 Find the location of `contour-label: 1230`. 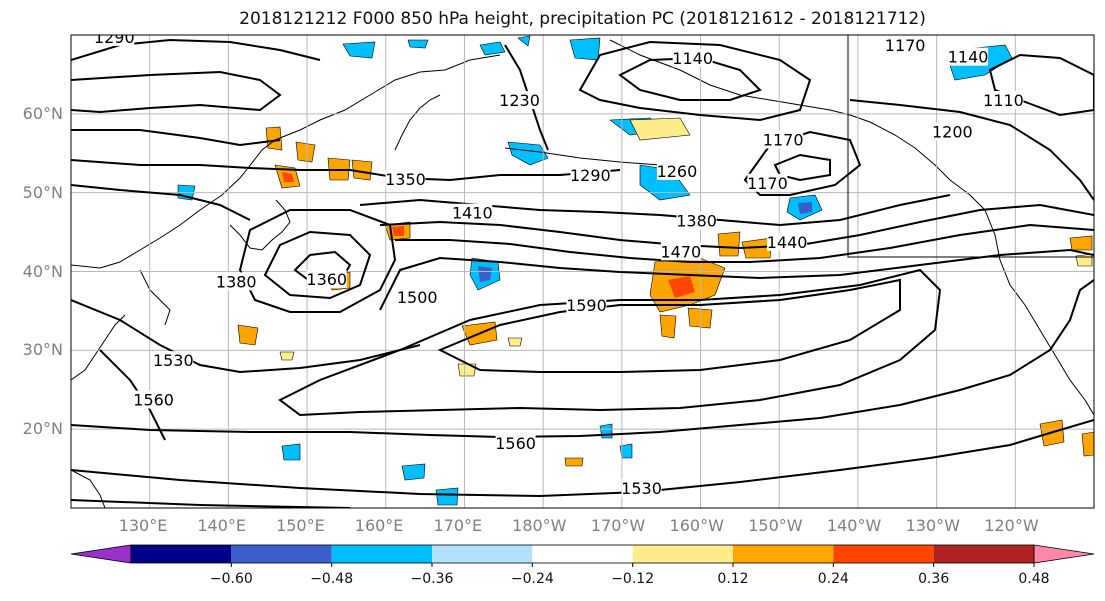

contour-label: 1230 is located at coordinates (519, 100).